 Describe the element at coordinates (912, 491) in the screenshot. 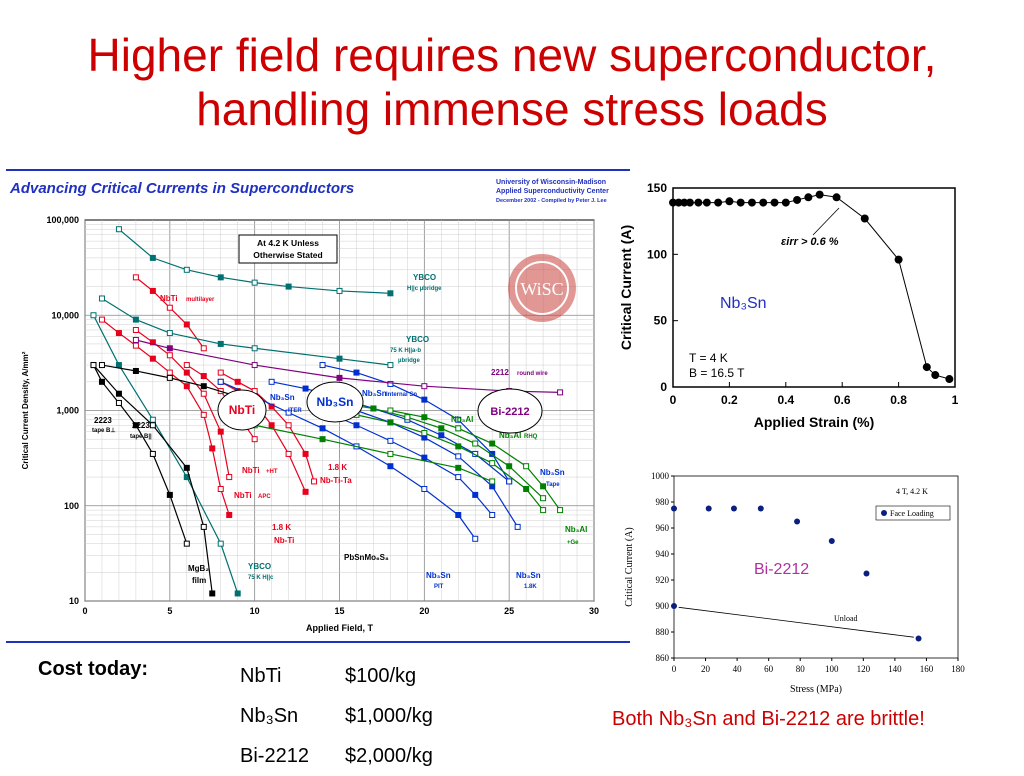

I see `stress-condition-label: 4 T, 4.2 K` at that location.